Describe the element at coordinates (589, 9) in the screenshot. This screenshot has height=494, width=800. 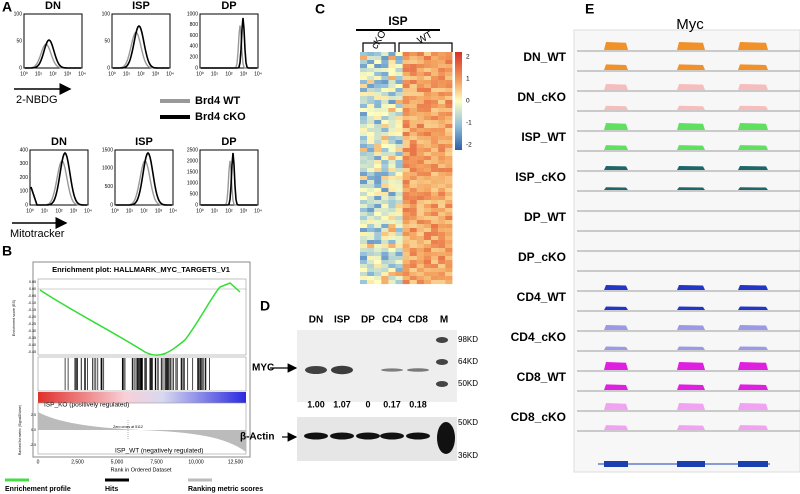
I see `label: E` at that location.